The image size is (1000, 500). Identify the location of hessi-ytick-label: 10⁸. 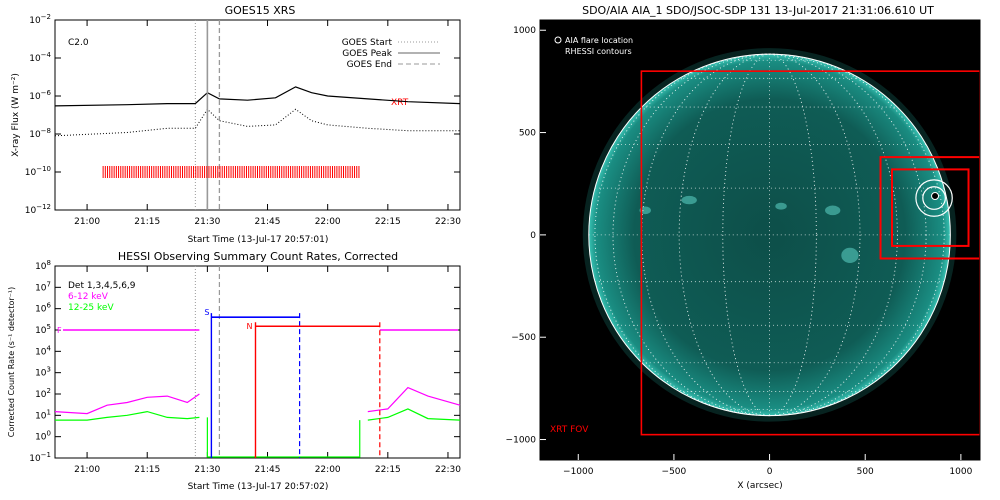
(43, 265).